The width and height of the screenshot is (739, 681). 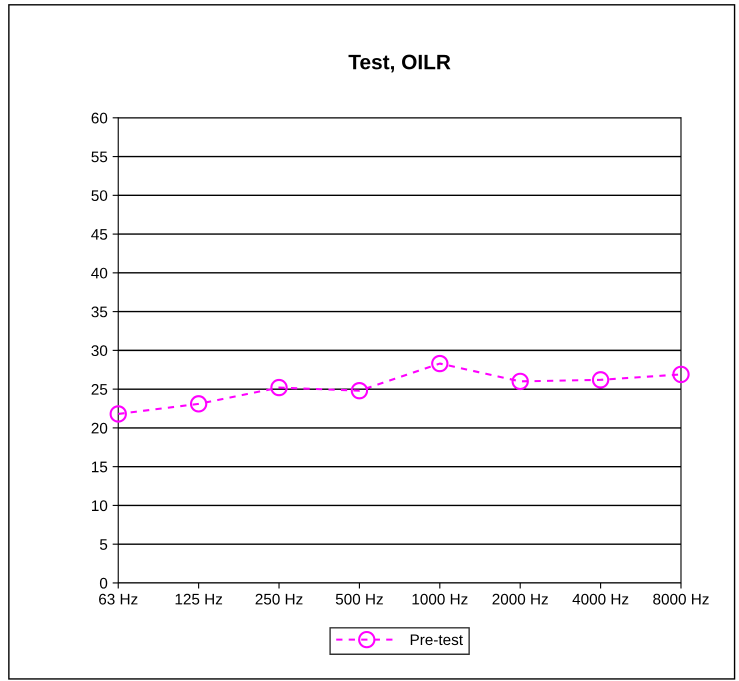 What do you see at coordinates (100, 467) in the screenshot?
I see `y-tick-label: 15` at bounding box center [100, 467].